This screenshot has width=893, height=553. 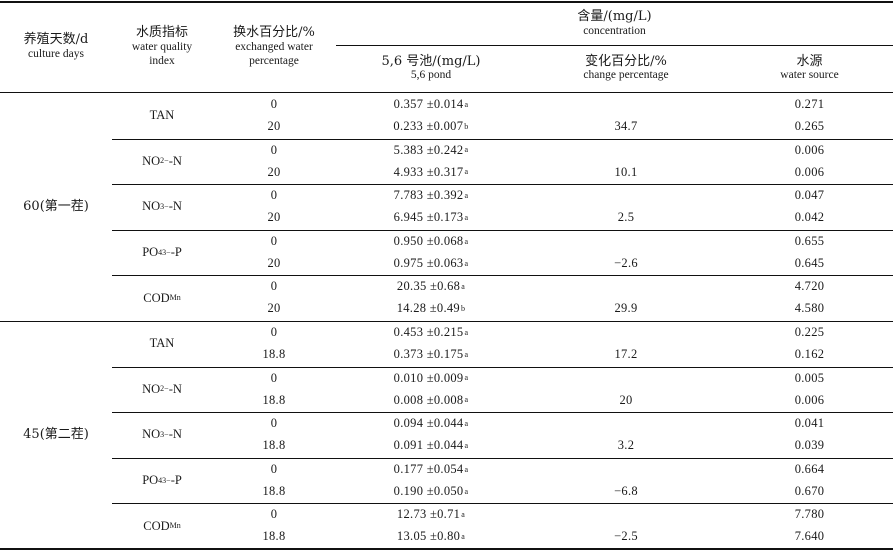 What do you see at coordinates (428, 354) in the screenshot?
I see `pond-value-text: 0.373 ±0.175` at bounding box center [428, 354].